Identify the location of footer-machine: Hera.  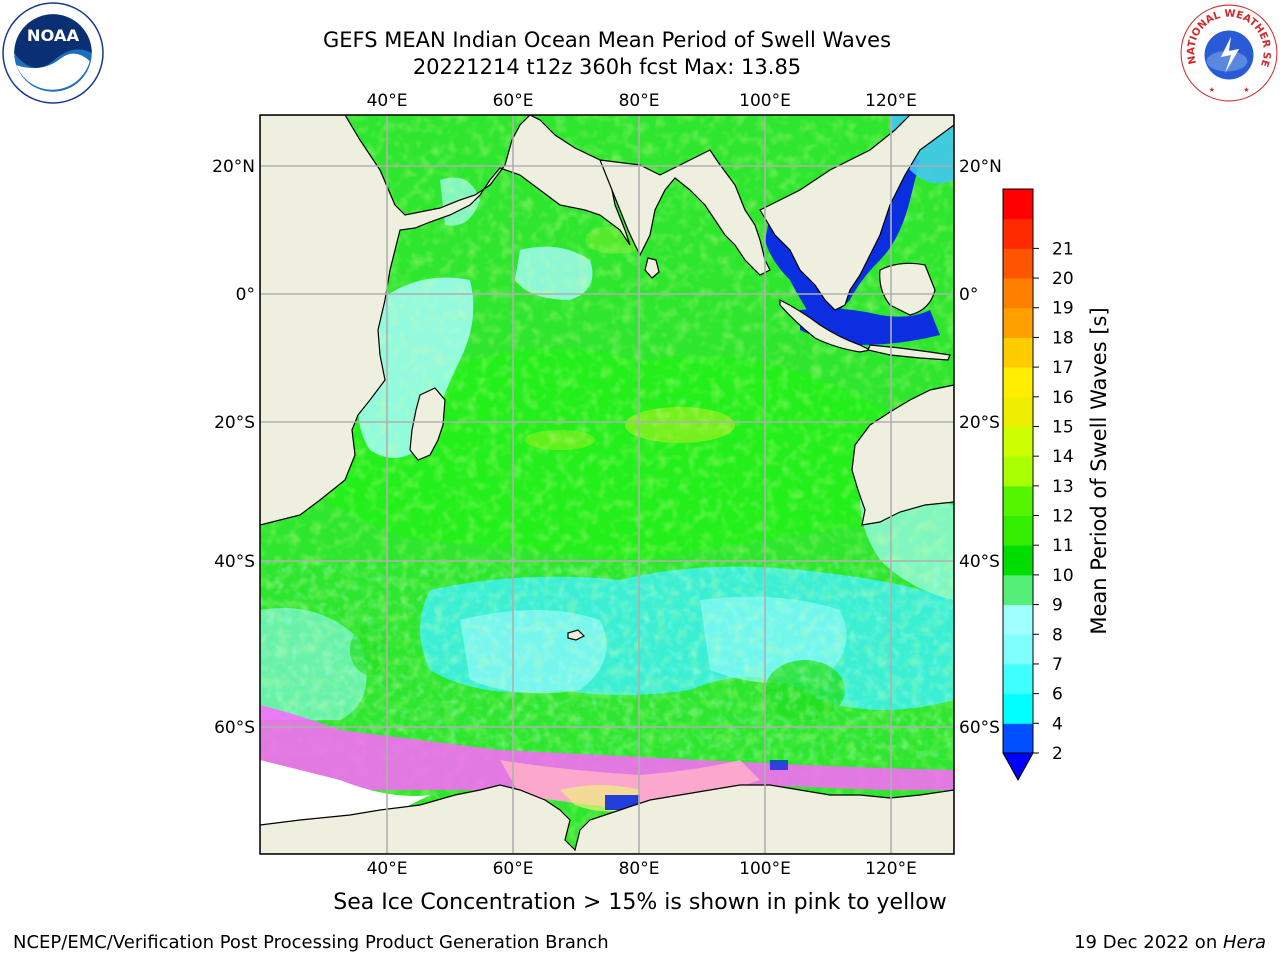
(1244, 942).